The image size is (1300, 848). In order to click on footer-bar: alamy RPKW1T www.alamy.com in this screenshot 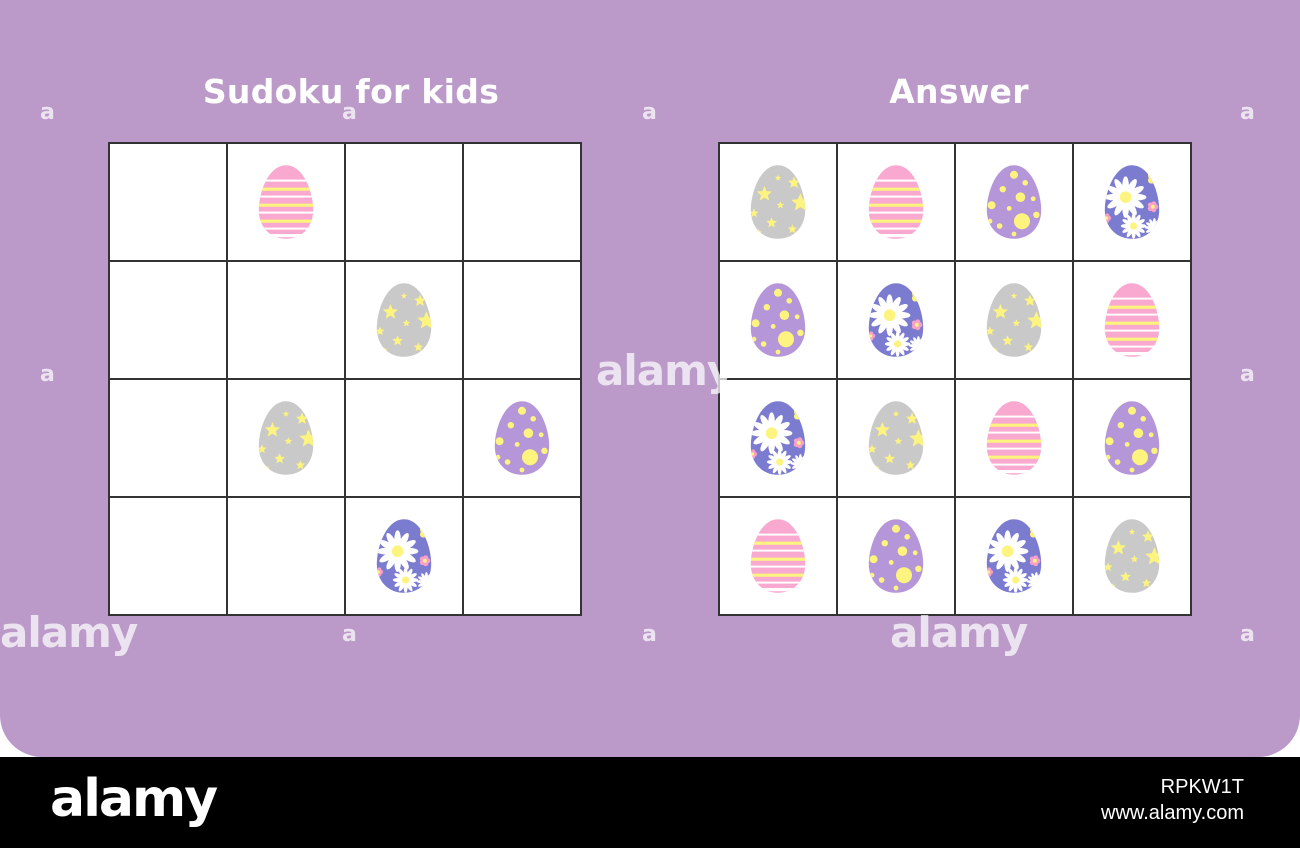, I will do `click(650, 802)`.